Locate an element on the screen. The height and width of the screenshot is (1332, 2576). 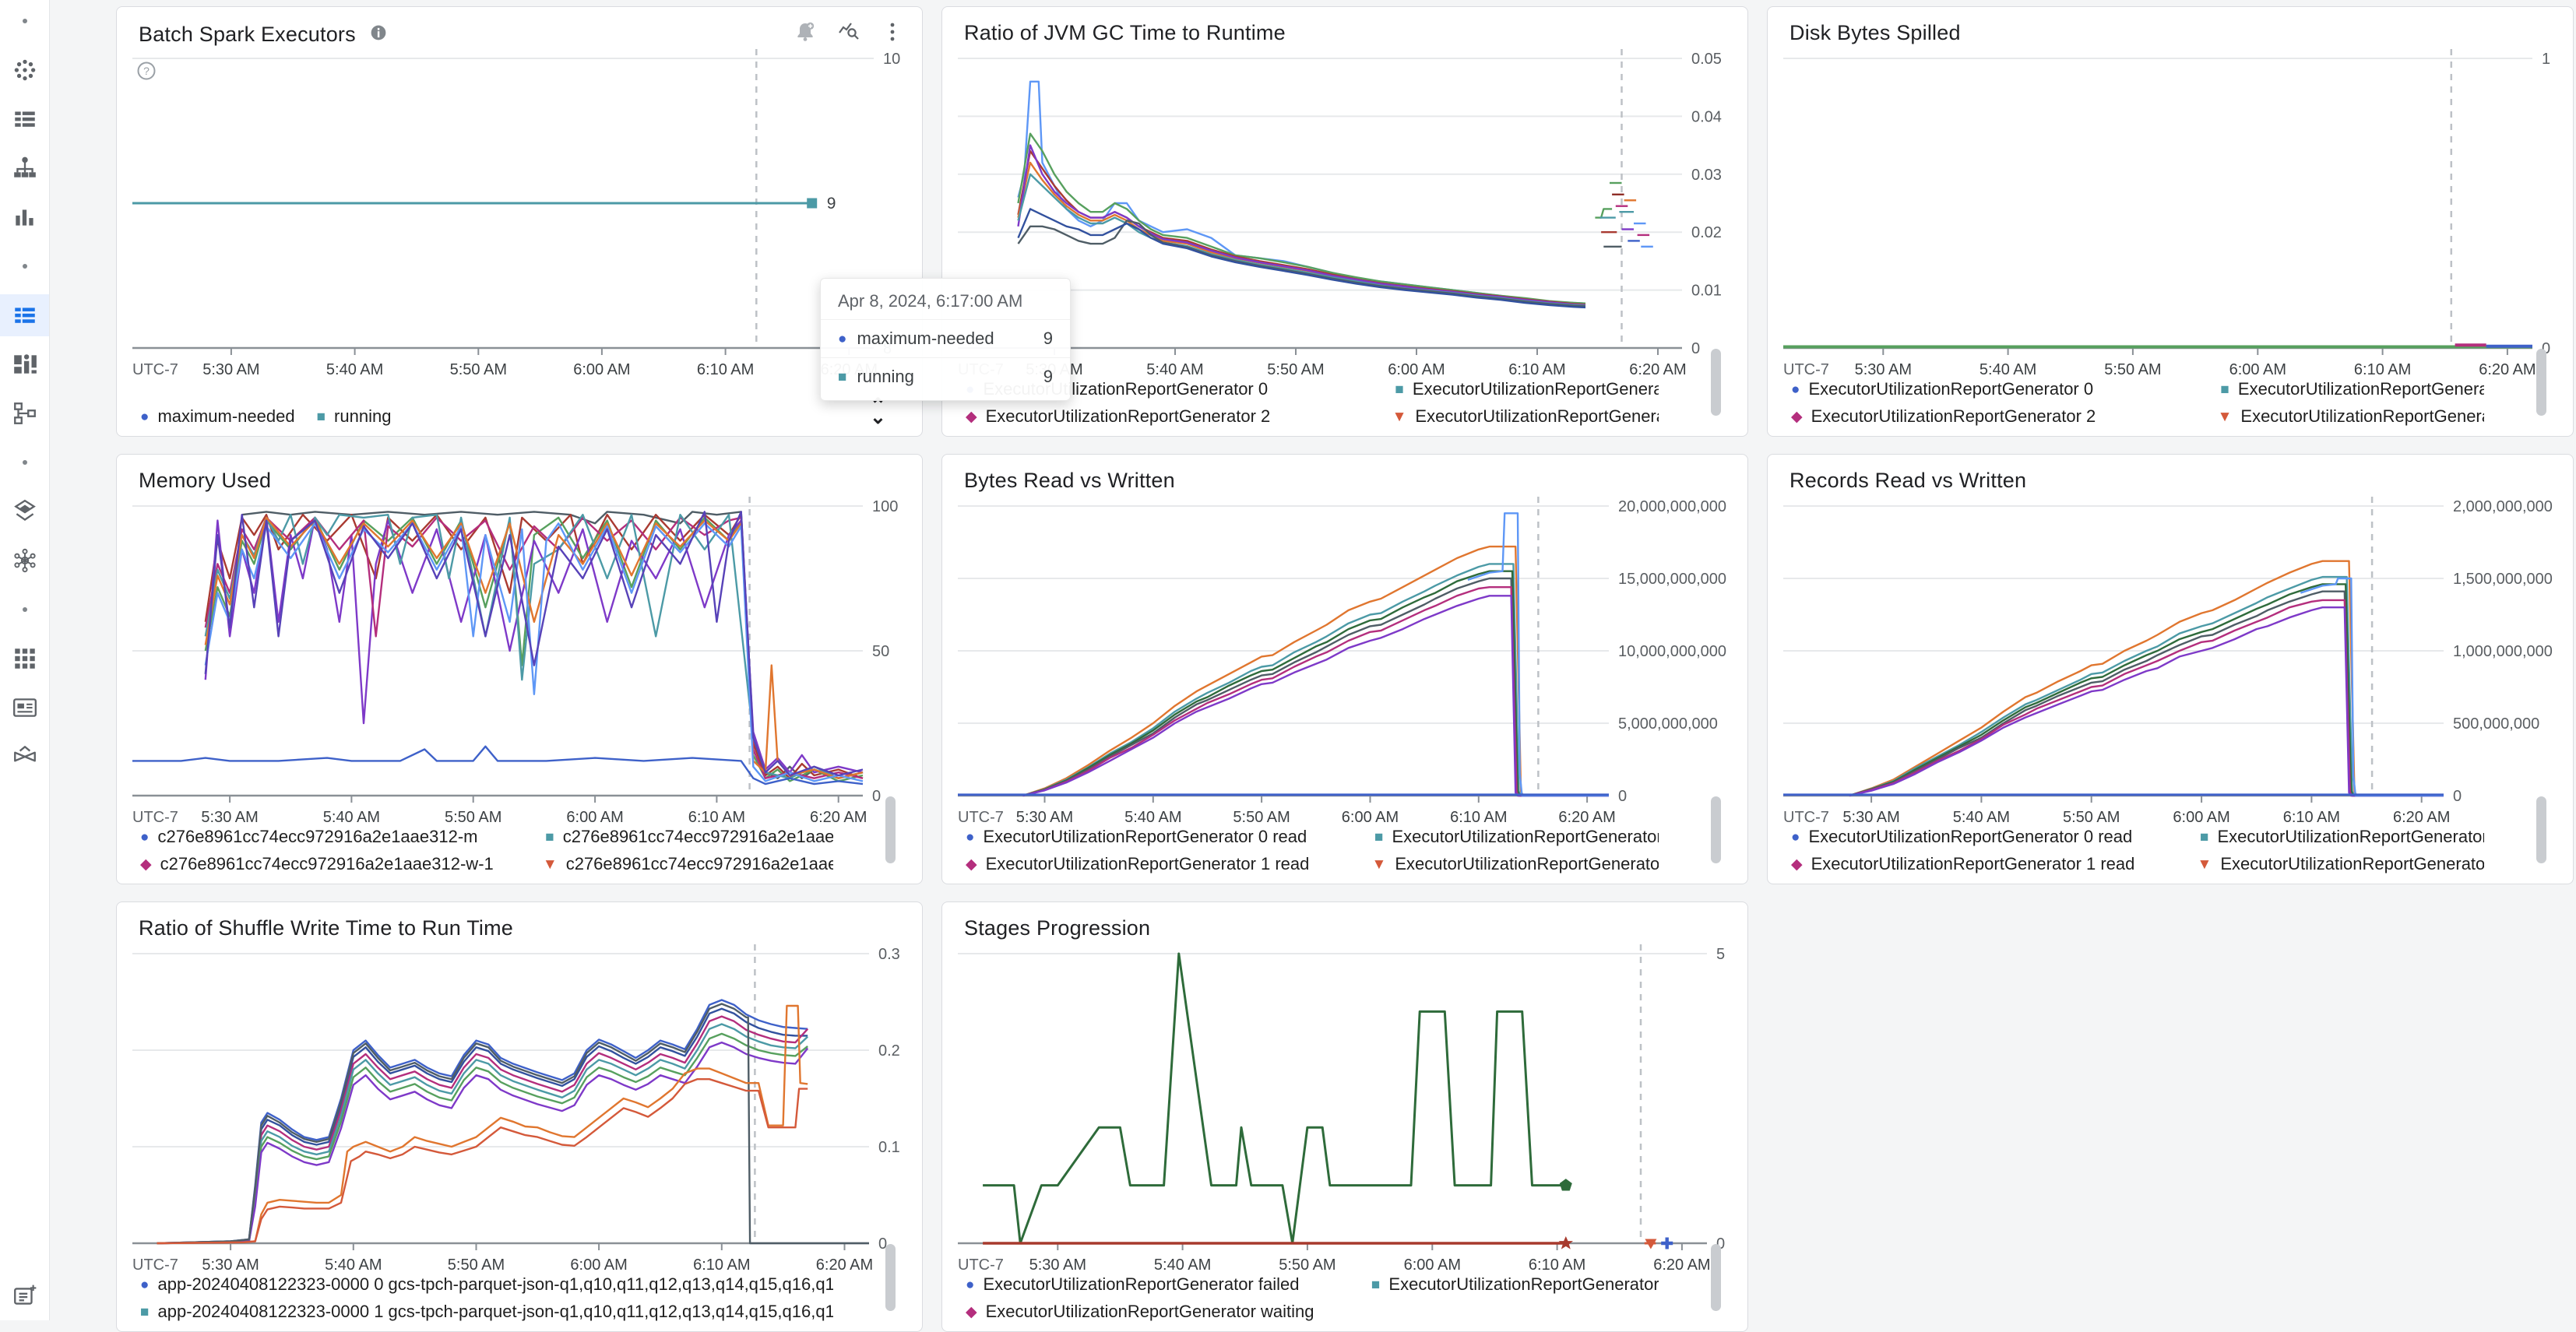
sidebar-item-layers is located at coordinates (24, 511).